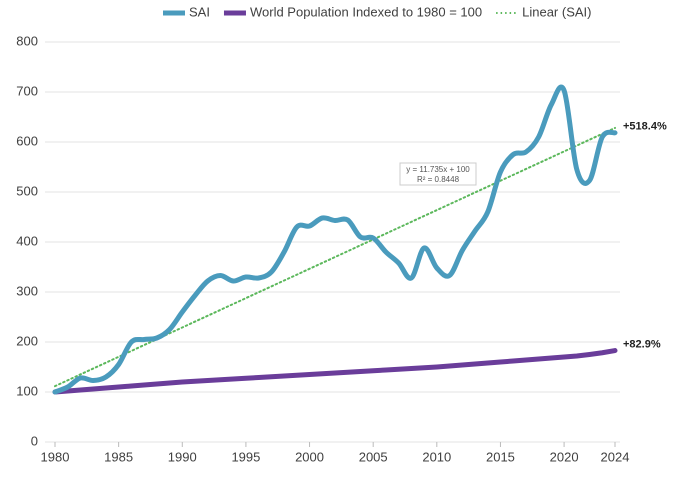 The height and width of the screenshot is (479, 680). Describe the element at coordinates (438, 169) in the screenshot. I see `equation-text: y = 11.735x + 100` at that location.